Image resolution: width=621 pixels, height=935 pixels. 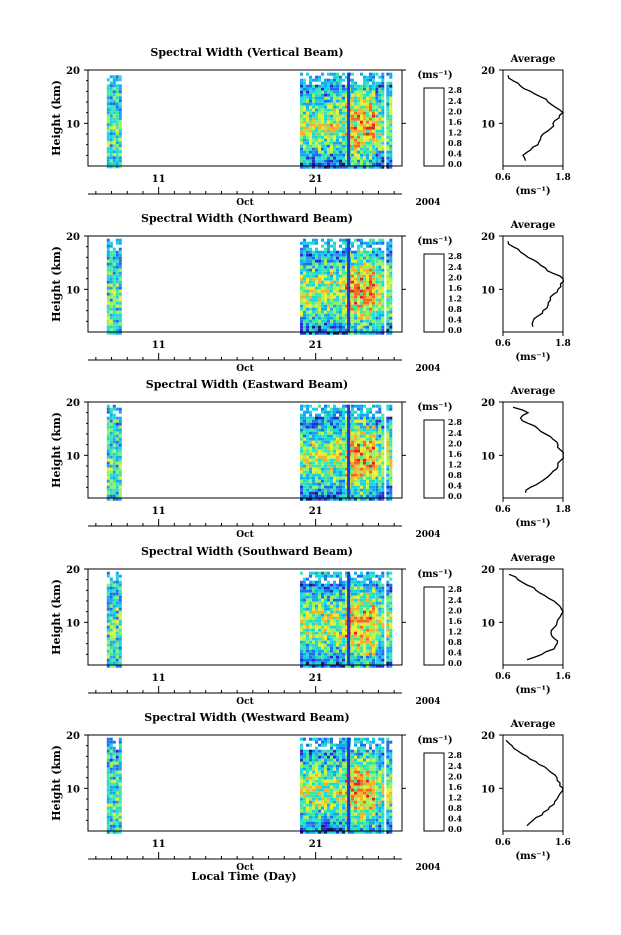 What do you see at coordinates (488, 71) in the screenshot?
I see `avg-y-tick-label: 20` at bounding box center [488, 71].